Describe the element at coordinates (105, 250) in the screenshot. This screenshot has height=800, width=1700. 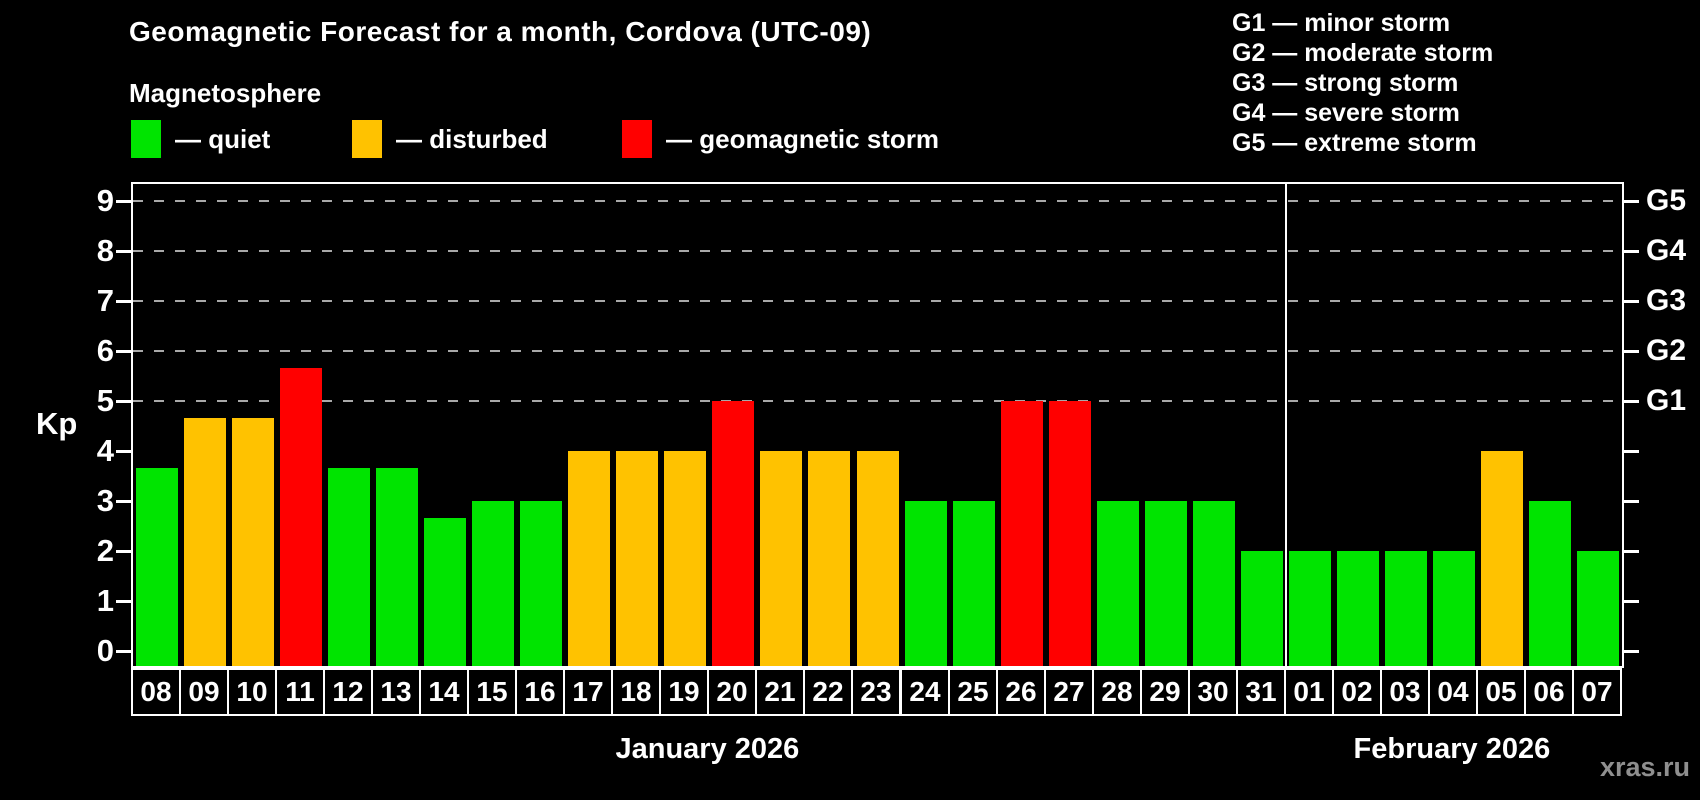
I see `y-tick-label: 8` at that location.